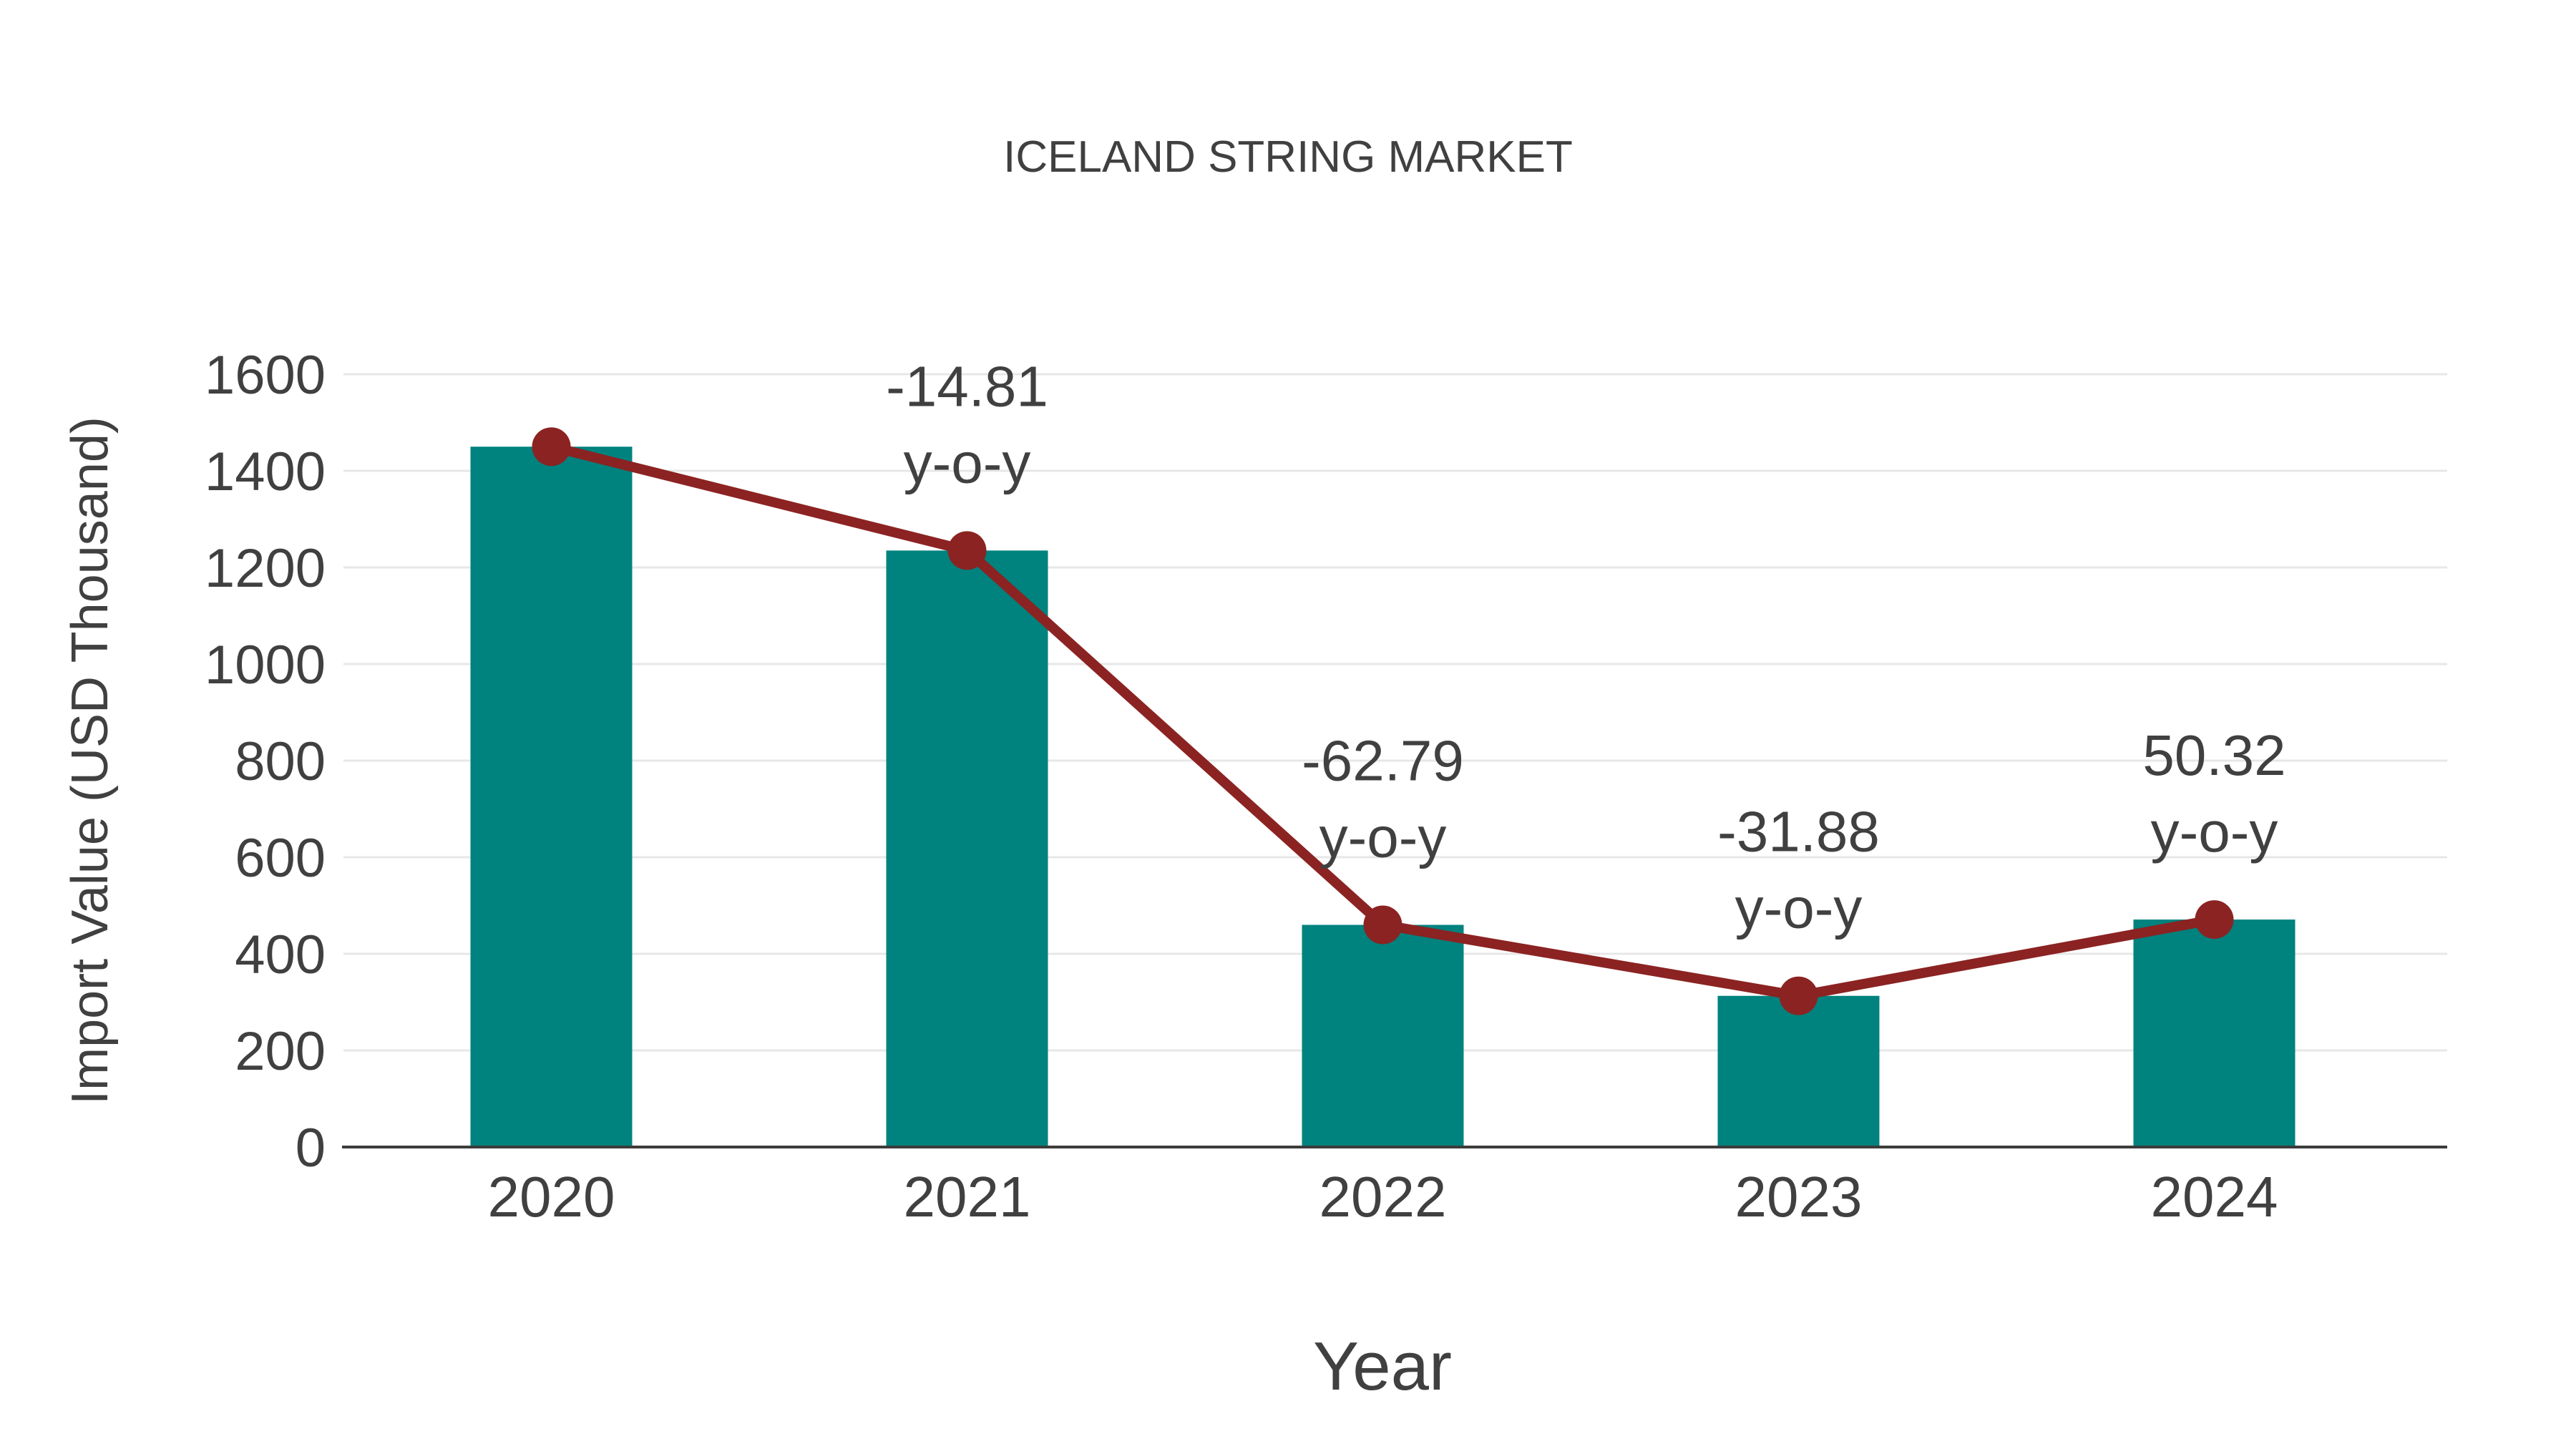 The width and height of the screenshot is (2576, 1449). Describe the element at coordinates (280, 1051) in the screenshot. I see `y-tick-label: 200` at that location.